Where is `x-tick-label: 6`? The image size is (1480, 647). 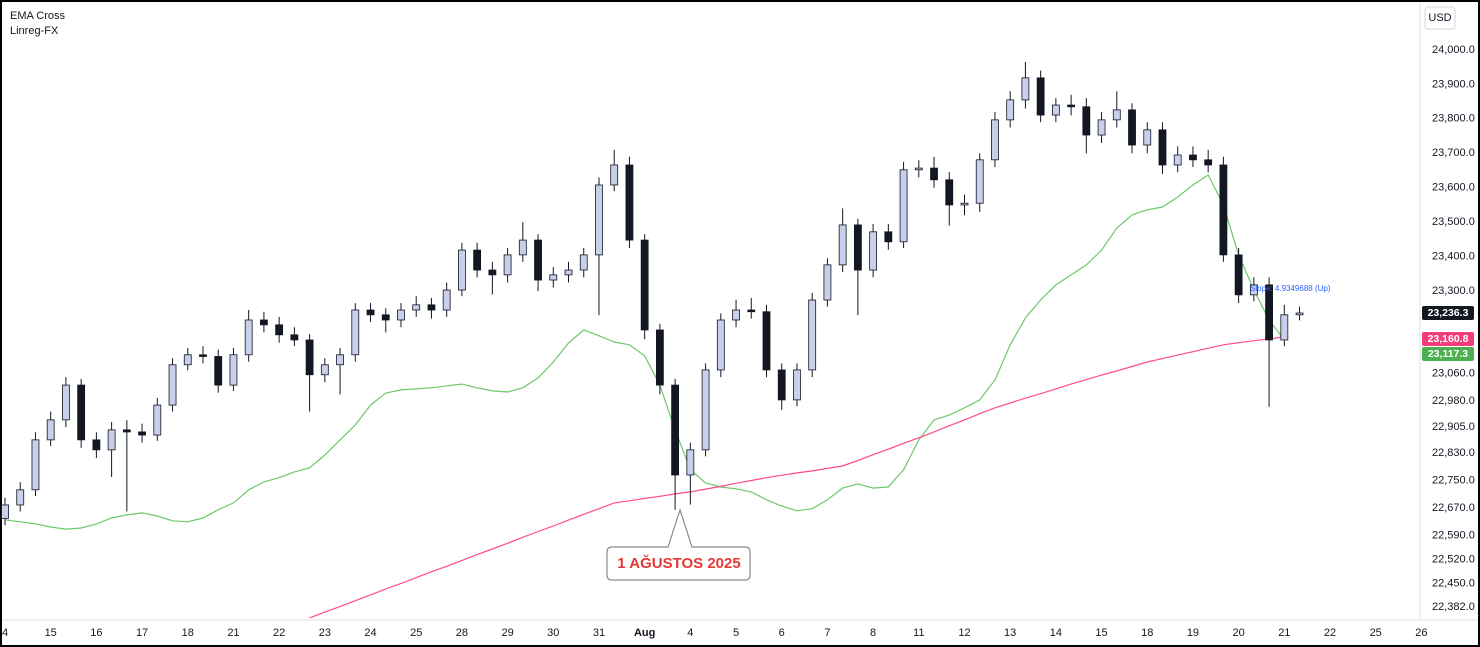 x-tick-label: 6 is located at coordinates (782, 633).